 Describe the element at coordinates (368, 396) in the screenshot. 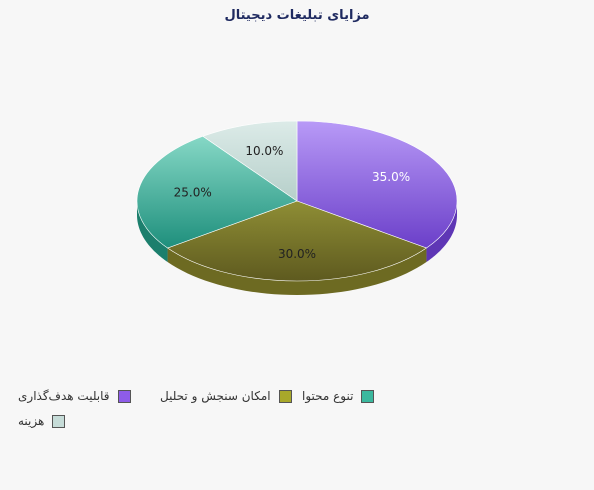

I see `legend-swatch-content-variety` at that location.